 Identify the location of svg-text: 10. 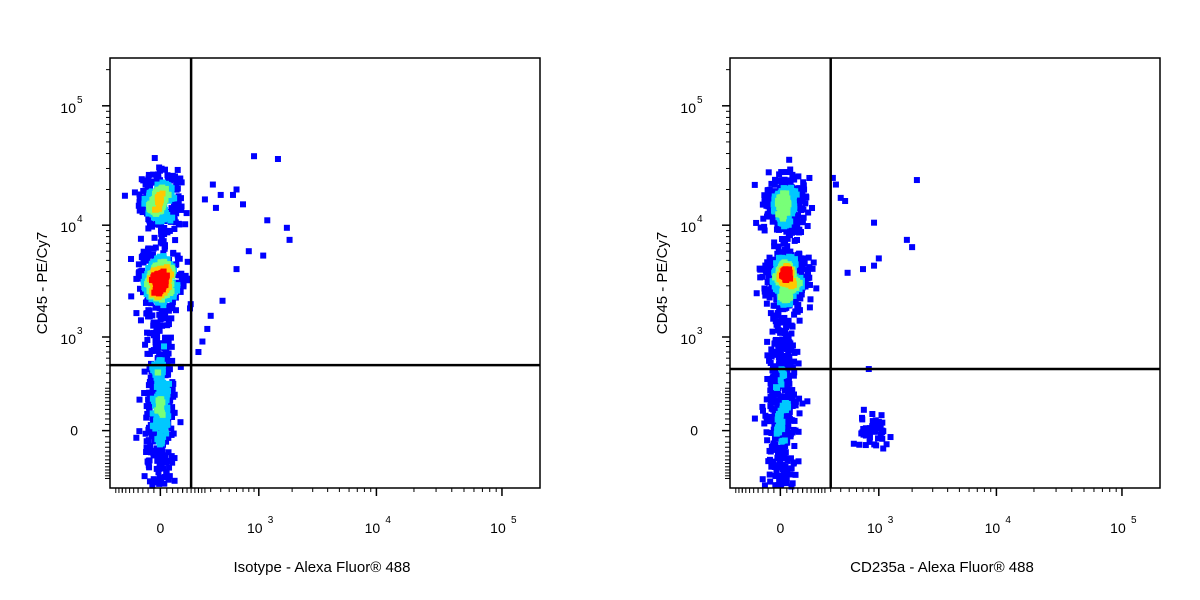
(373, 528).